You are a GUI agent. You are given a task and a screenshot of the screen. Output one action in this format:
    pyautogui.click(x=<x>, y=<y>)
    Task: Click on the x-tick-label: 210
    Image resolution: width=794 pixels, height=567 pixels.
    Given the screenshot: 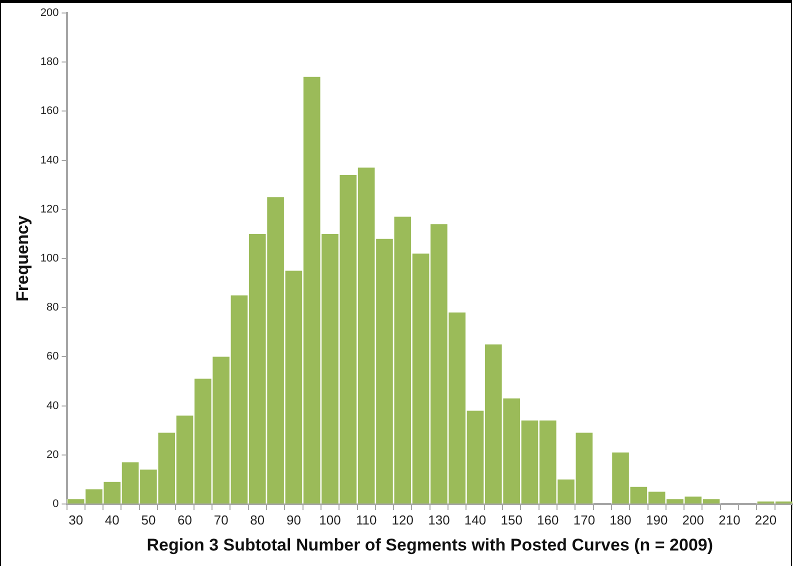 What is the action you would take?
    pyautogui.click(x=729, y=520)
    